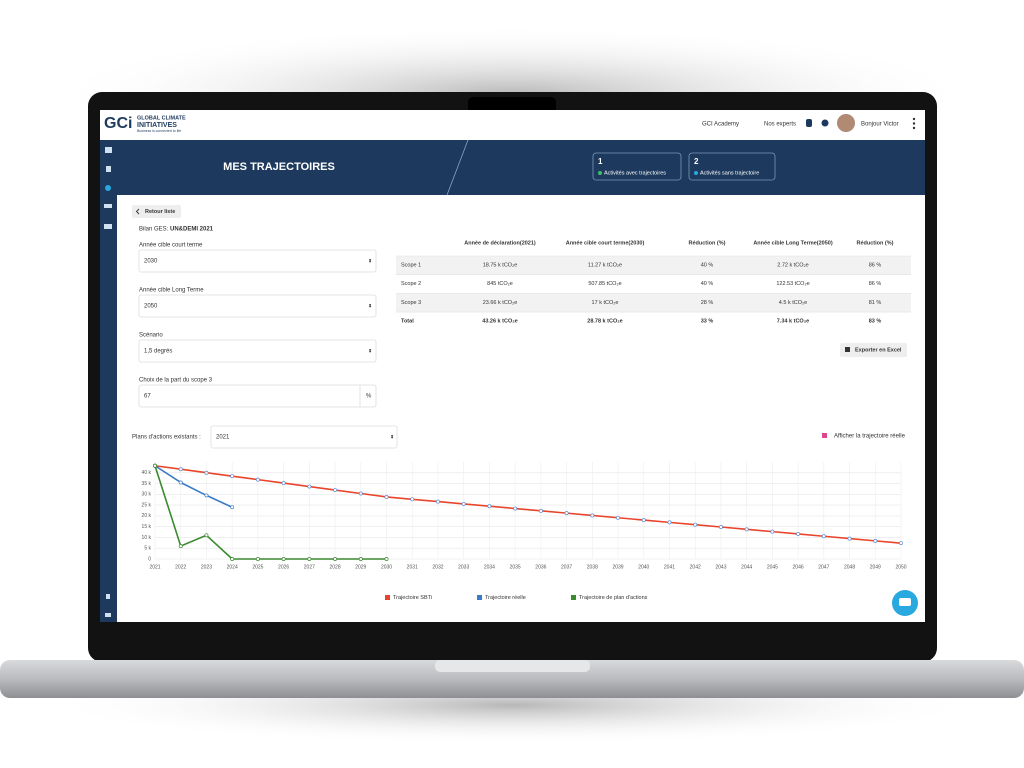 The width and height of the screenshot is (1024, 768). I want to click on table-cell: 33 %, so click(707, 322).